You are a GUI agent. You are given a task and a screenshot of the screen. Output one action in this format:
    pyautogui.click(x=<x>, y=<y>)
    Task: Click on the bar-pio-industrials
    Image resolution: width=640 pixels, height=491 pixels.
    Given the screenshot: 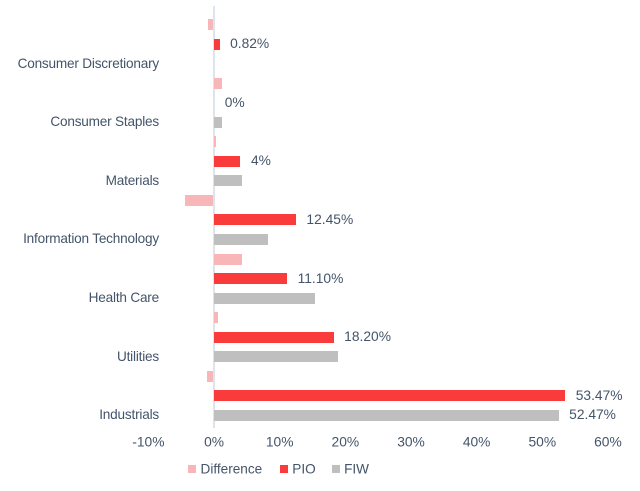 What is the action you would take?
    pyautogui.click(x=390, y=396)
    